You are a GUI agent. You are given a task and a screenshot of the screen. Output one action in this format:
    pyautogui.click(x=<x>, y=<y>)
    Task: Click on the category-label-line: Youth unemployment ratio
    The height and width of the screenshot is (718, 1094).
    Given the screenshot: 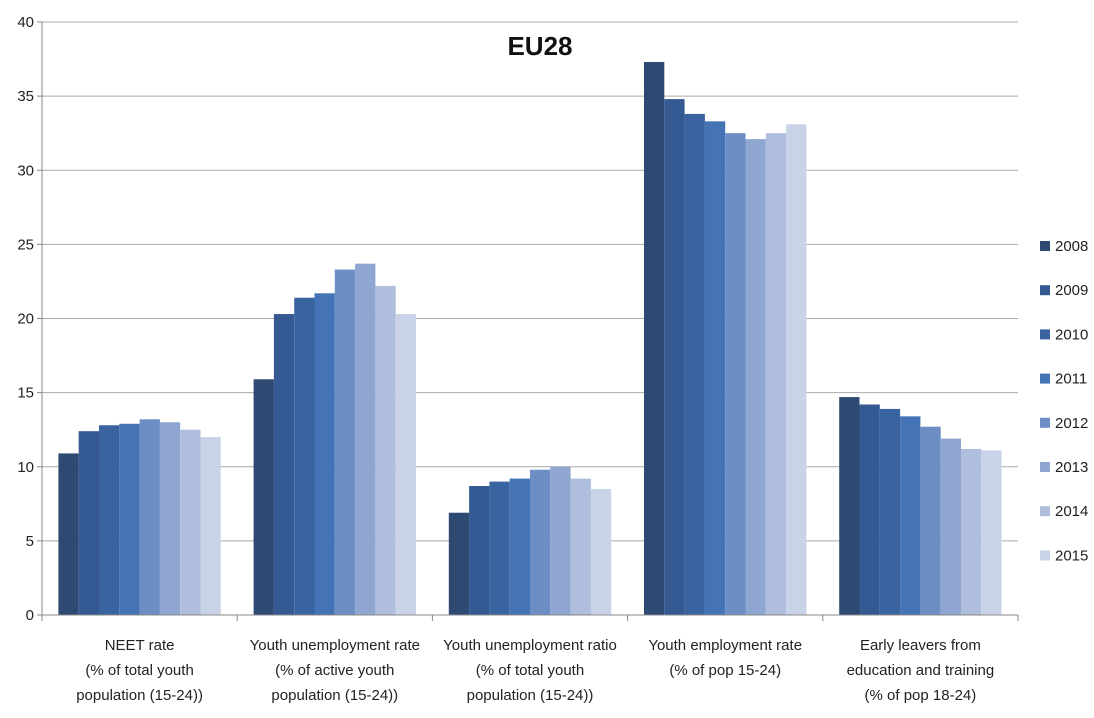 What is the action you would take?
    pyautogui.click(x=530, y=645)
    